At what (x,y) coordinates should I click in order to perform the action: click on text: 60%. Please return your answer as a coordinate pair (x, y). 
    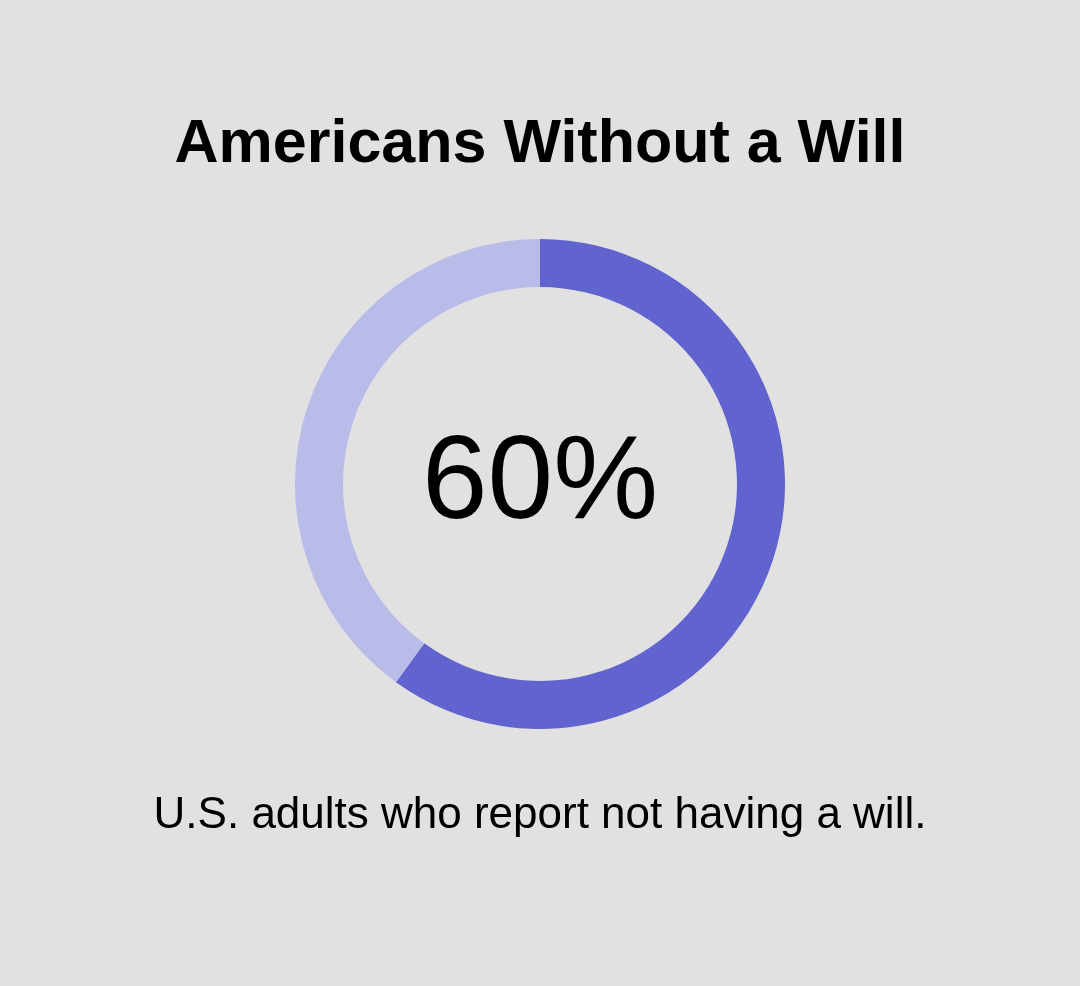
    Looking at the image, I should click on (540, 477).